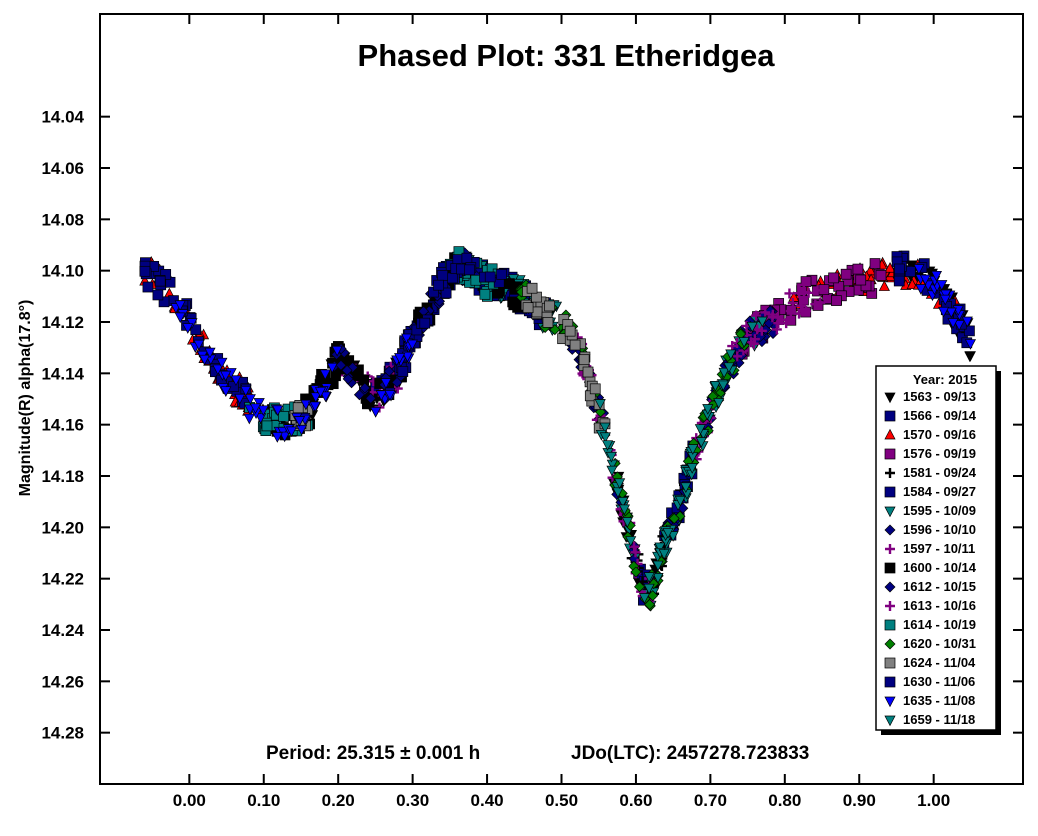 The image size is (1038, 836). I want to click on legend-item: 1576 - 09/19, so click(930, 453).